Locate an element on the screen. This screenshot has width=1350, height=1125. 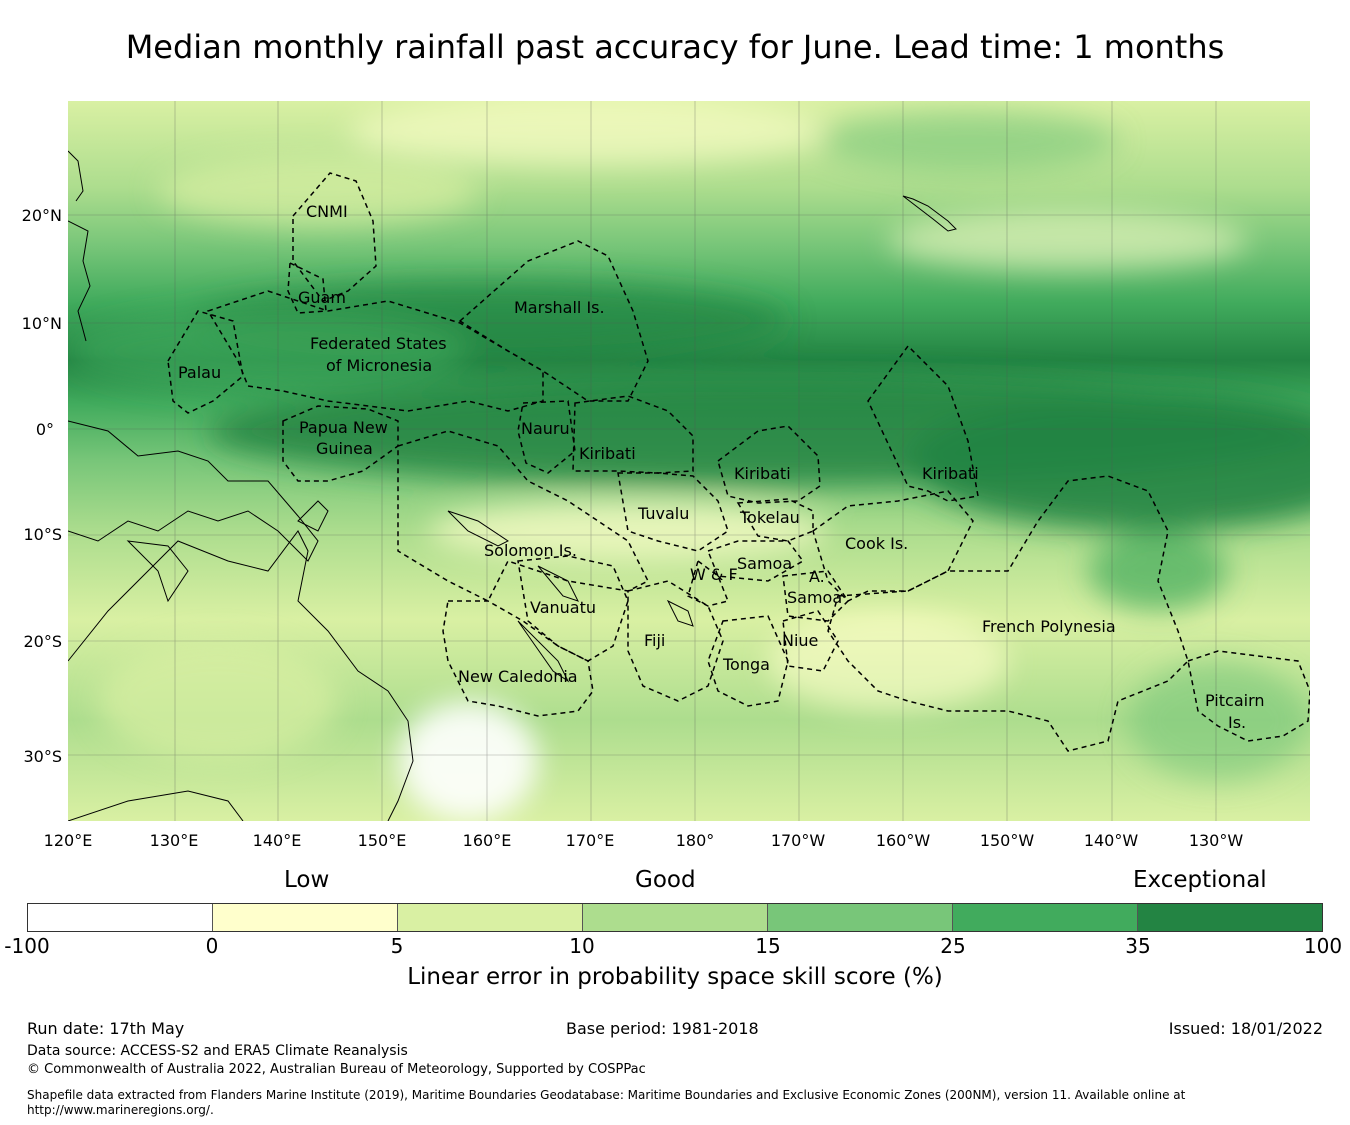
lon-tick: 120°E is located at coordinates (68, 840).